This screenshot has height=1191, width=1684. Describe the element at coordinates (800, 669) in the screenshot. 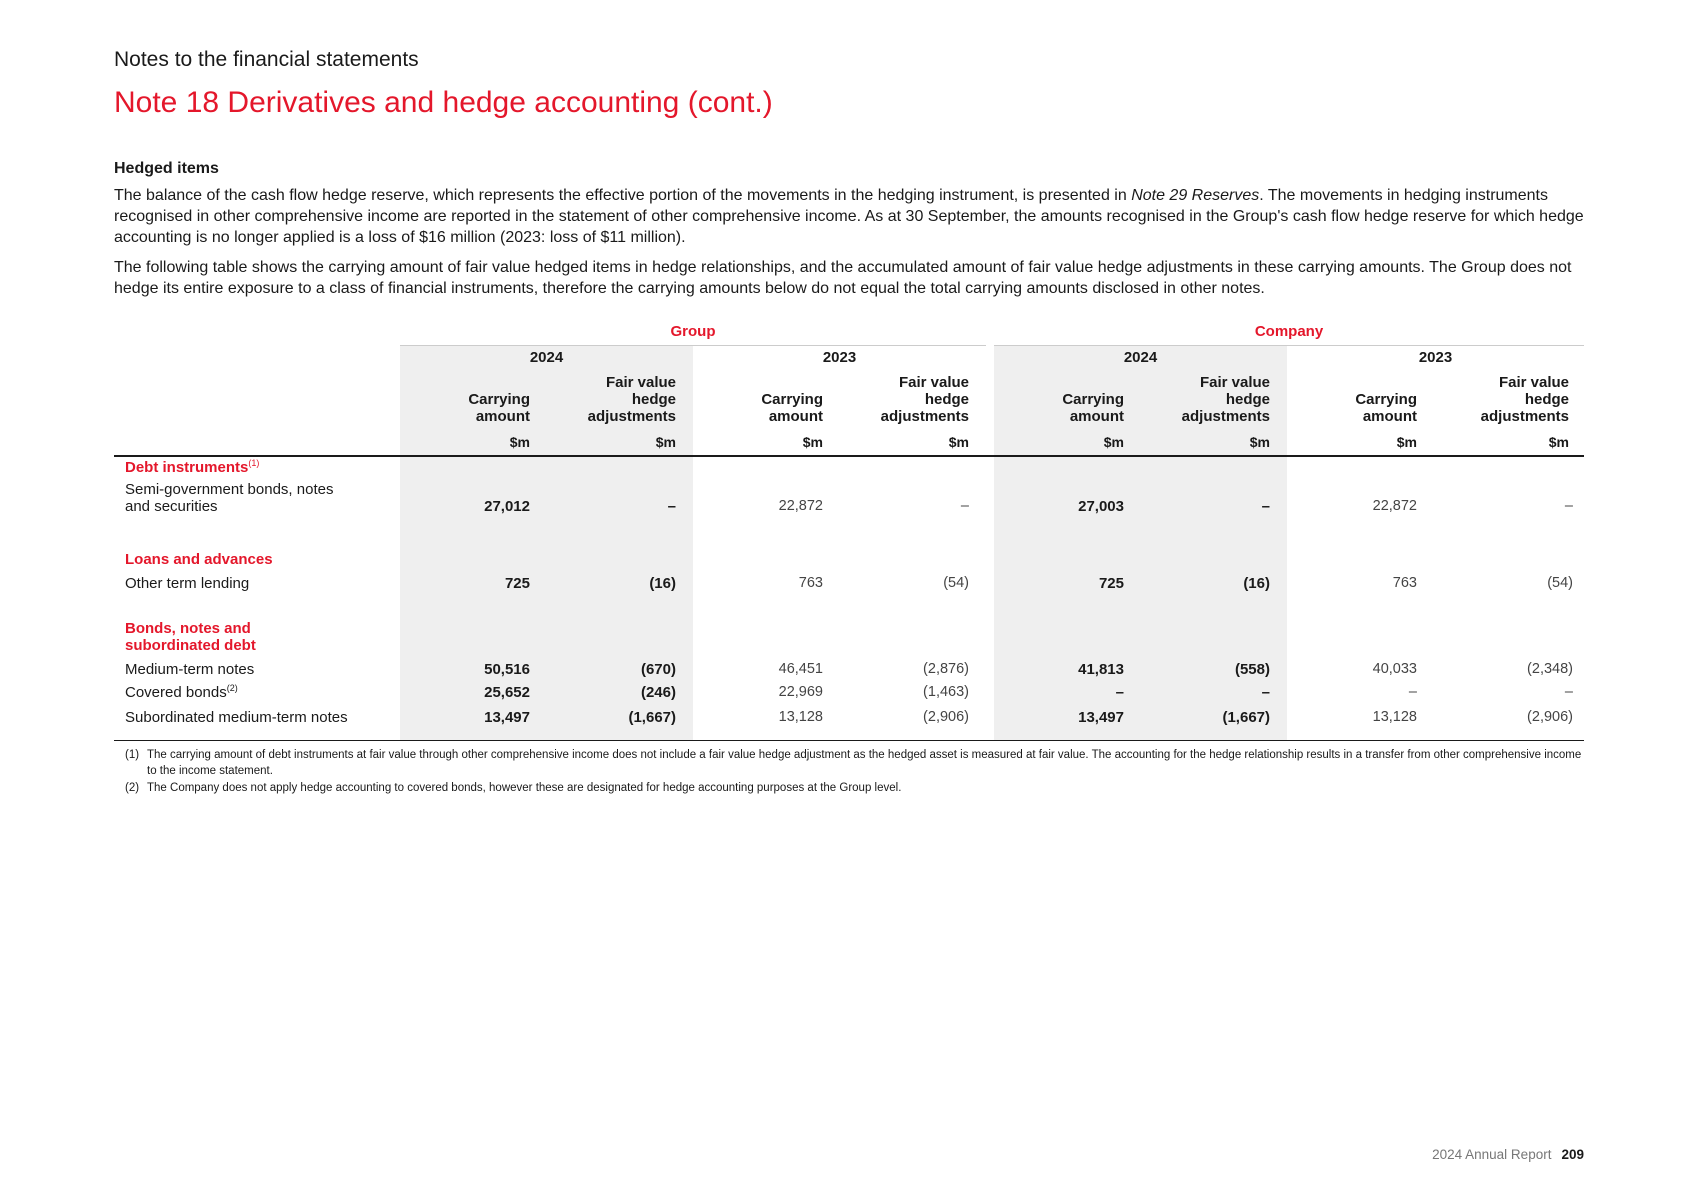

I see `table-cell: 46,451` at that location.